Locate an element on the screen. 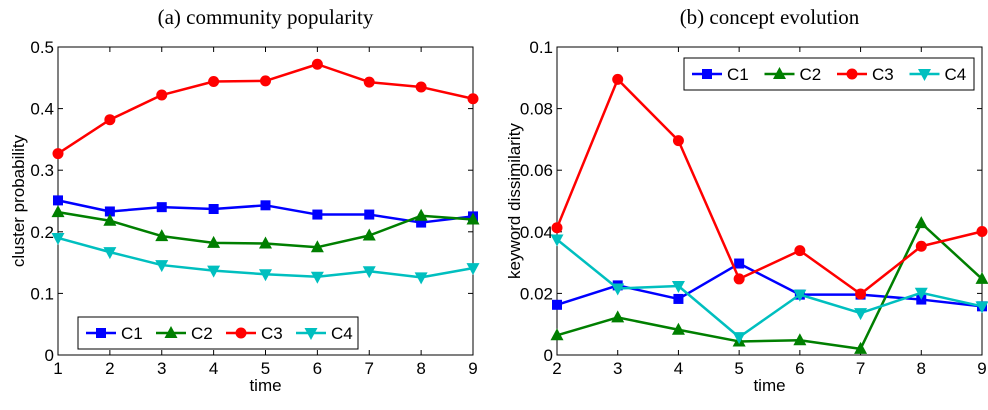  series-c3 is located at coordinates (266, 109).